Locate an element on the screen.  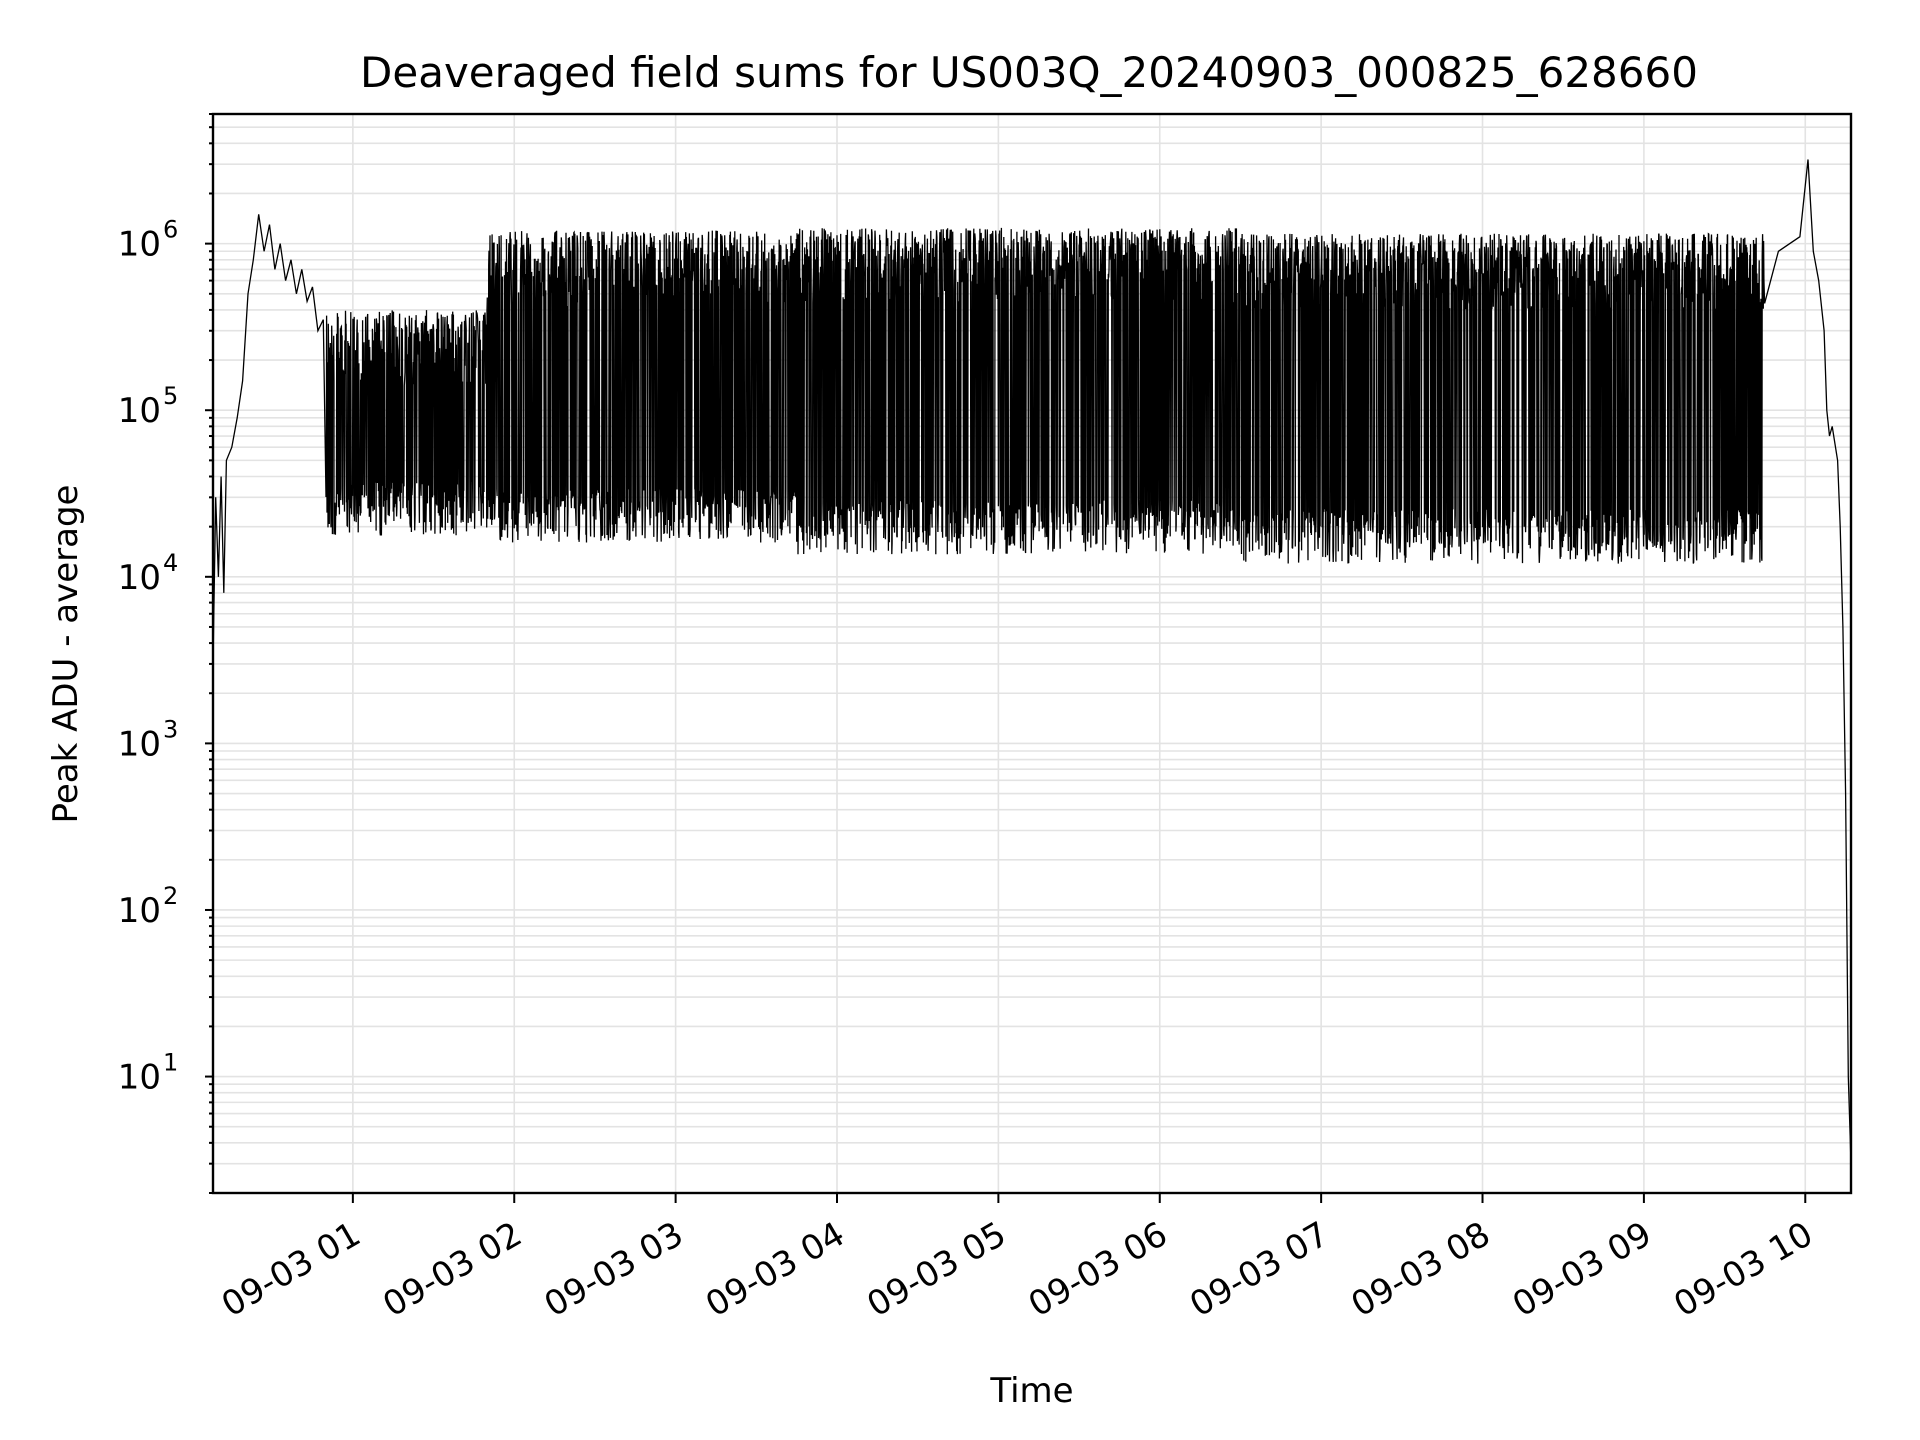
x-tick-label: 09-03 03 is located at coordinates (614, 1269).